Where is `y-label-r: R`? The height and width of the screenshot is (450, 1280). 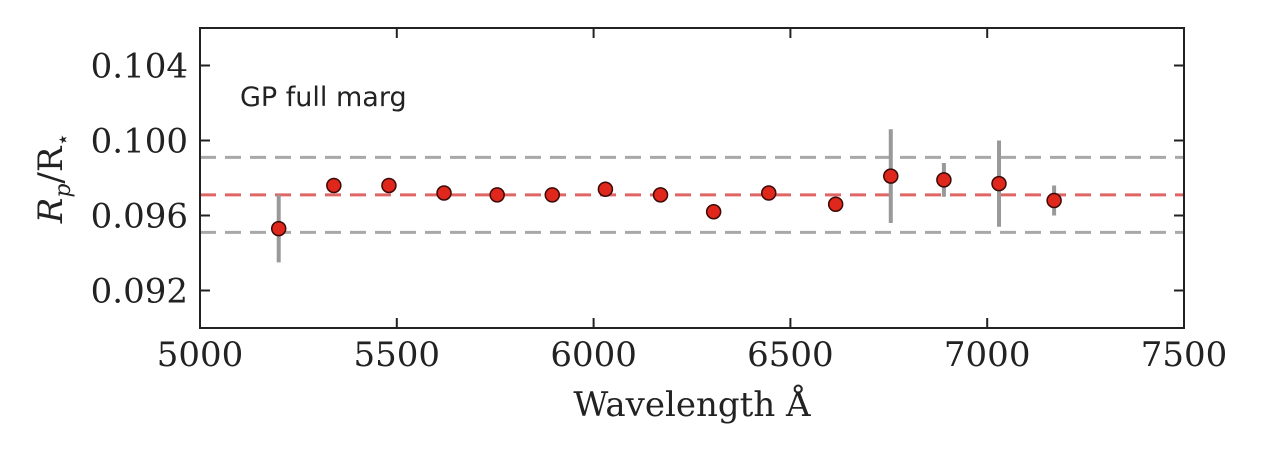 y-label-r: R is located at coordinates (51, 211).